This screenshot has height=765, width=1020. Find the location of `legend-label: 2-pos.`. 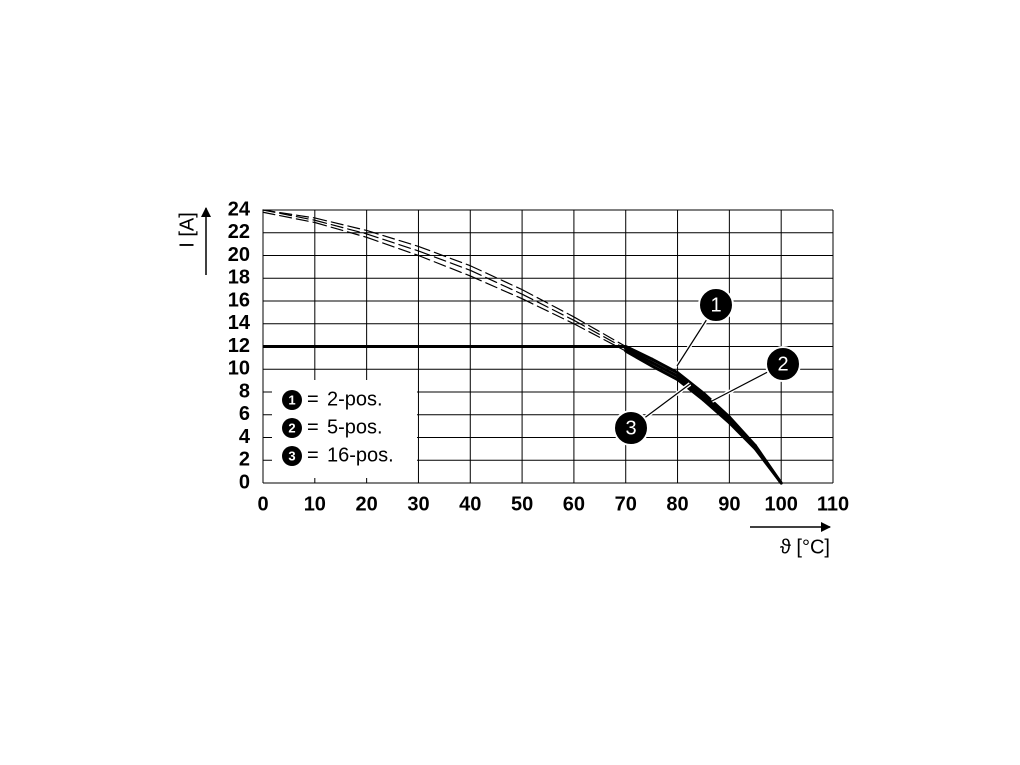

legend-label: 2-pos. is located at coordinates (355, 399).